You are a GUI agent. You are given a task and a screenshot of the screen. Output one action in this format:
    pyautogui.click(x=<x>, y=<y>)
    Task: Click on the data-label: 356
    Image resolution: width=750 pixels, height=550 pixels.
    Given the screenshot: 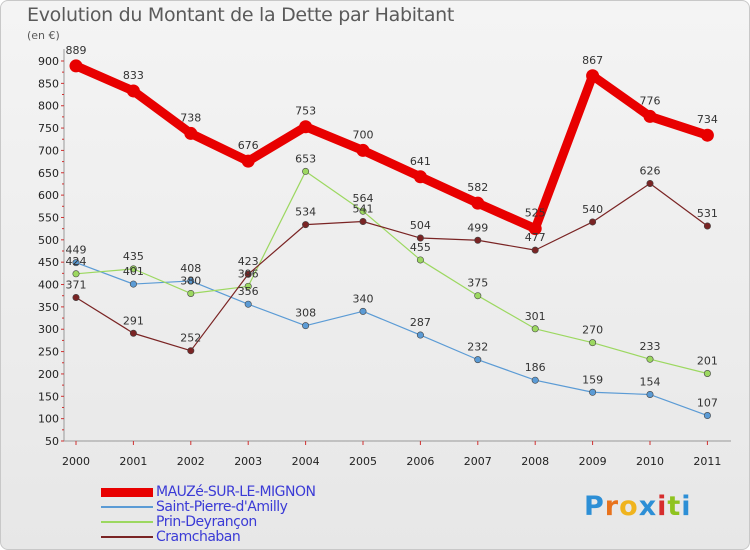 What is the action you would take?
    pyautogui.click(x=248, y=291)
    